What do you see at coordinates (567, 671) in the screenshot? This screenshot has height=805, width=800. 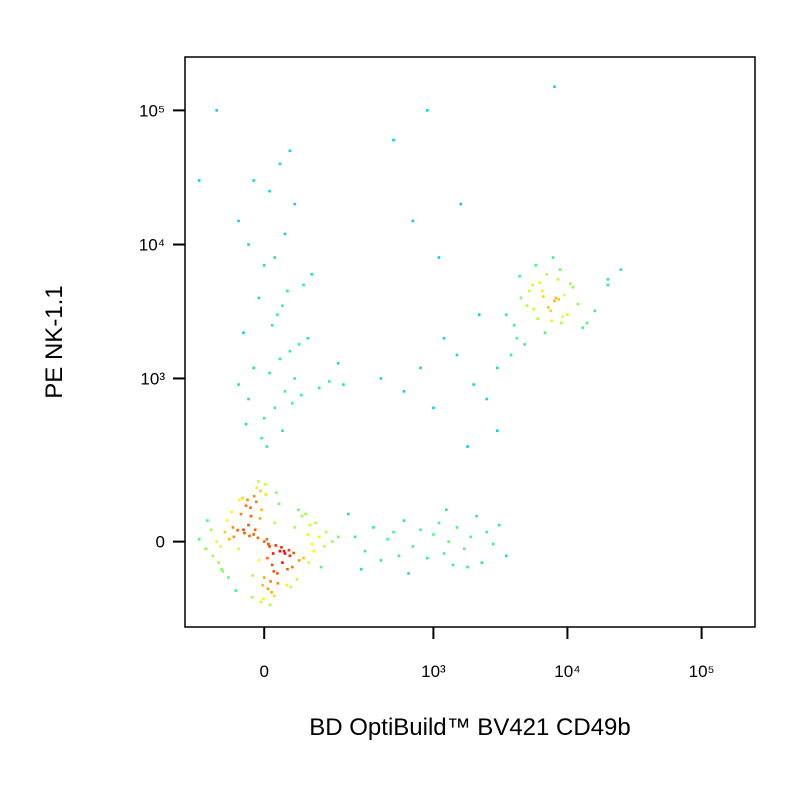 I see `x-tick-label: 10⁴` at bounding box center [567, 671].